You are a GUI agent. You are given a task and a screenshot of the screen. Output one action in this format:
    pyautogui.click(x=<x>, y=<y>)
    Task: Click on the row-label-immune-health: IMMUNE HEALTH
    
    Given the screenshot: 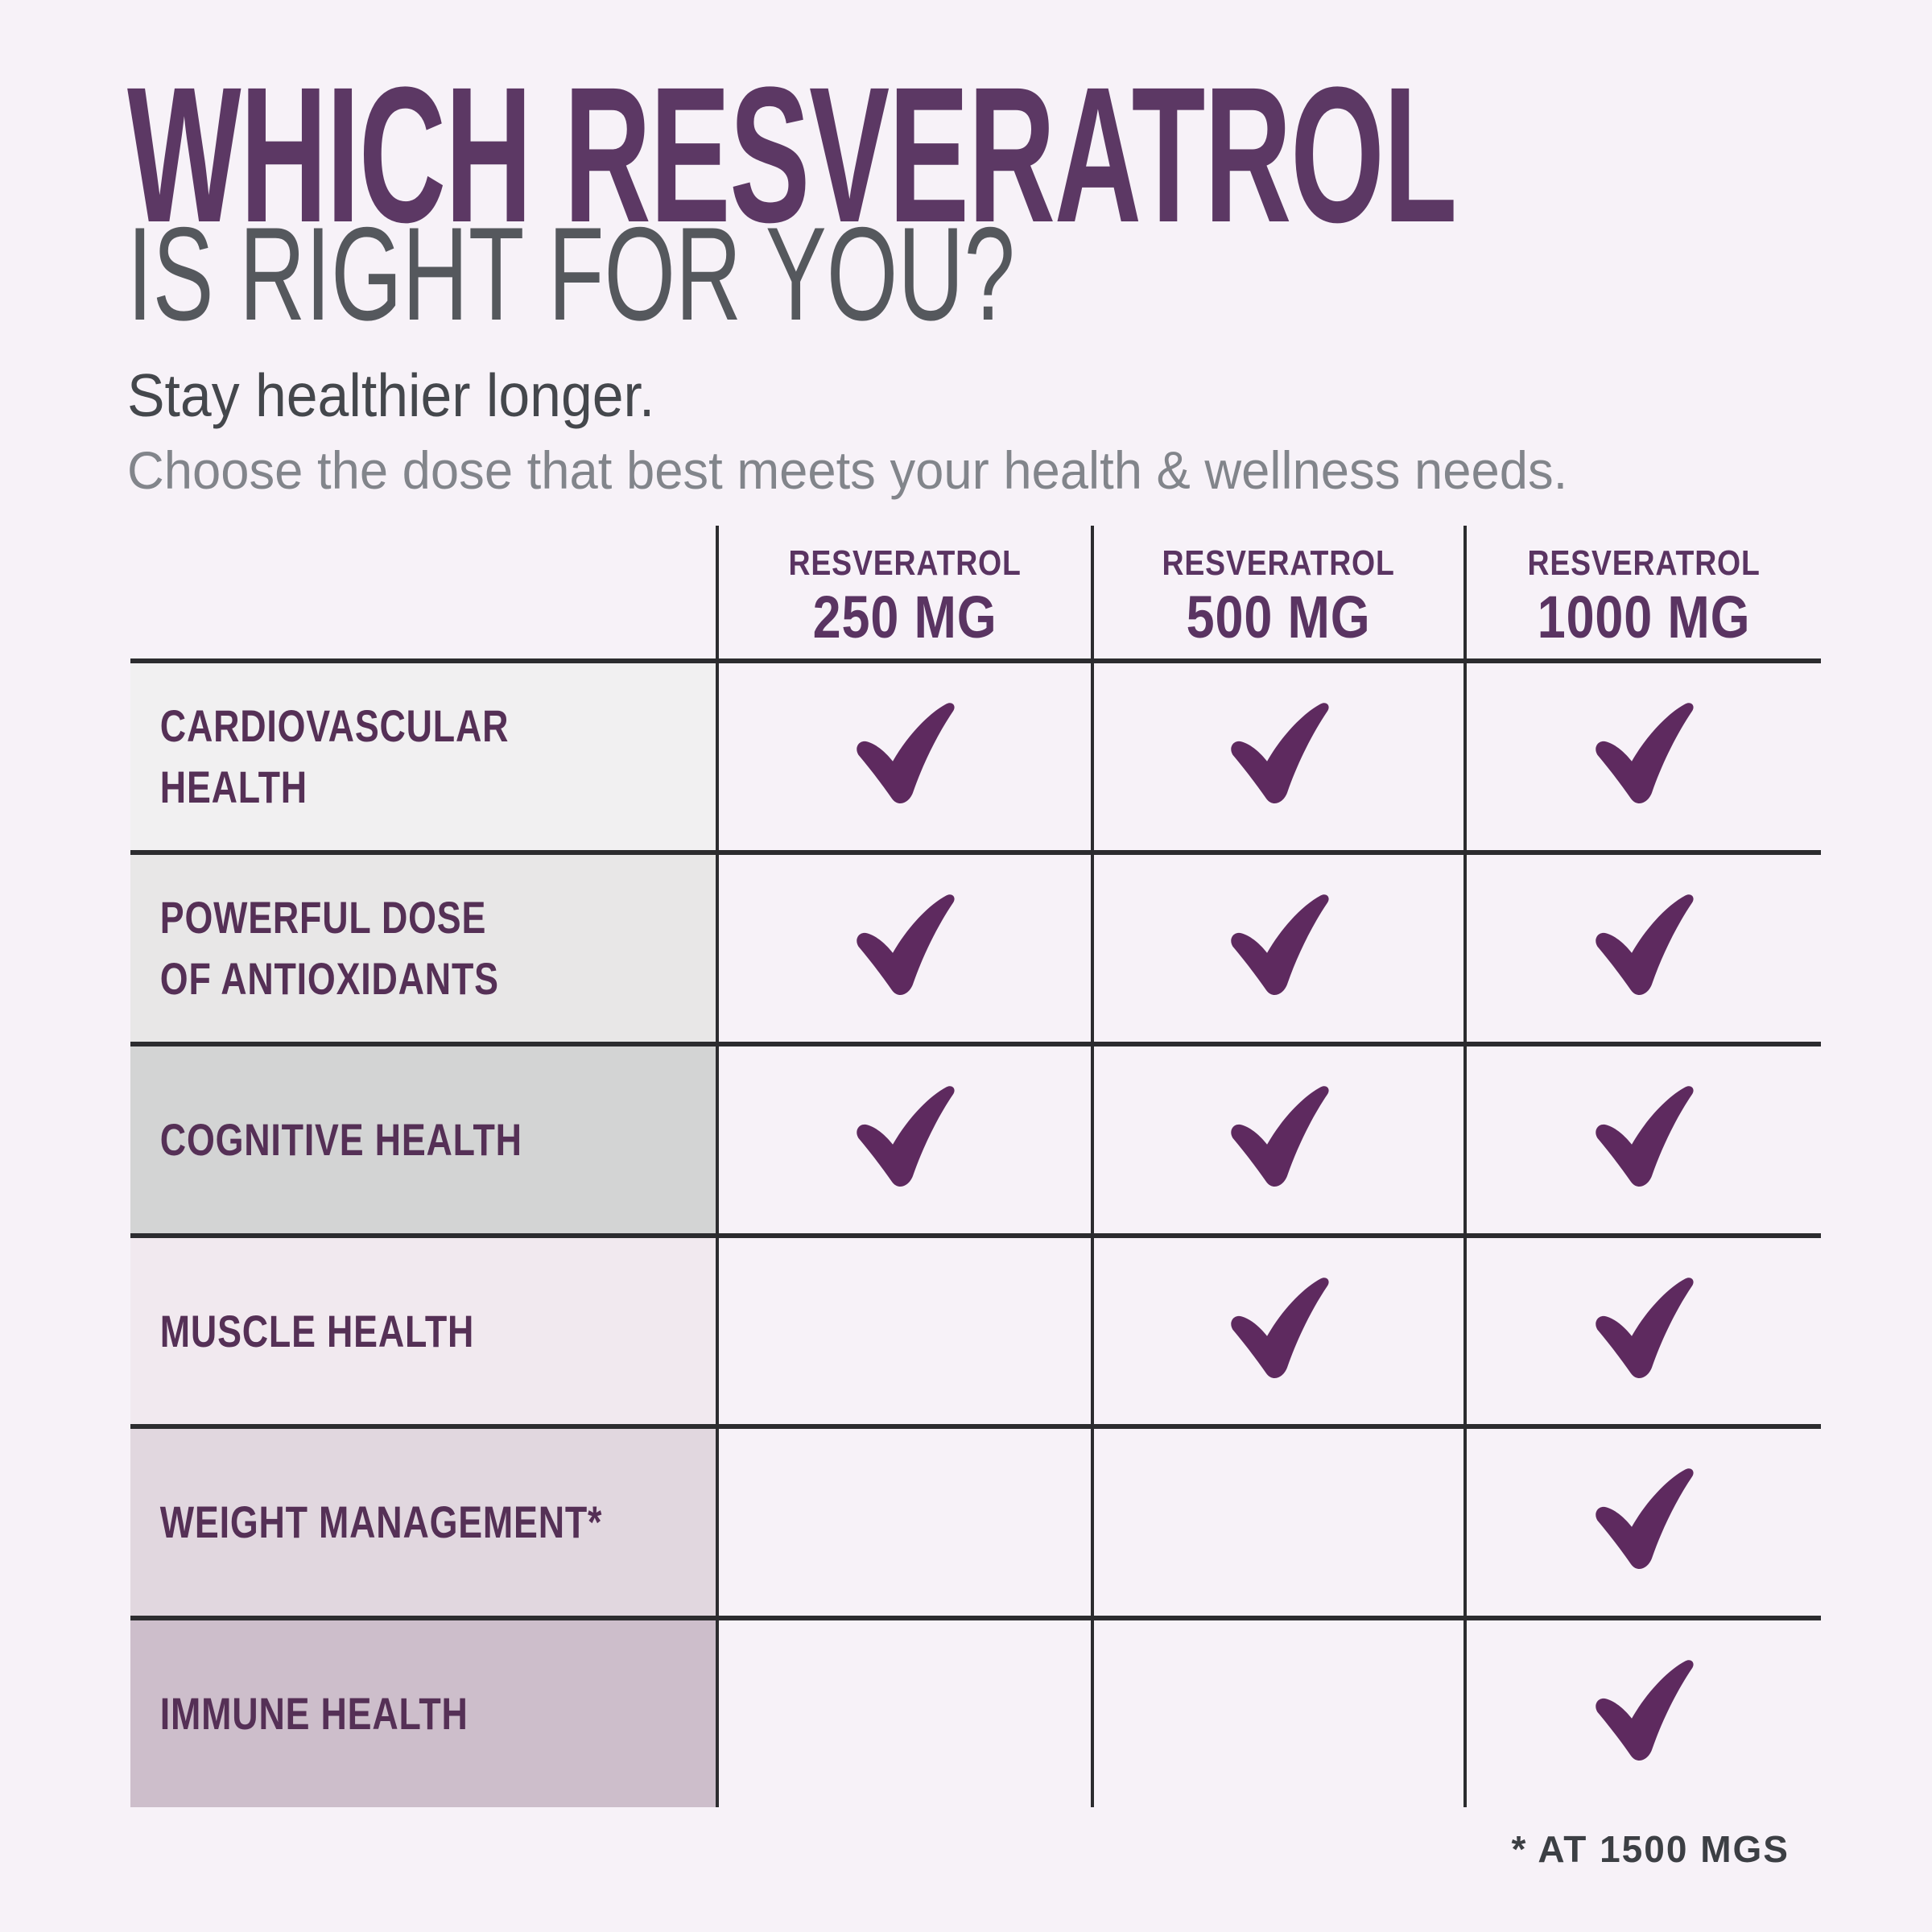 What is the action you would take?
    pyautogui.click(x=423, y=1713)
    